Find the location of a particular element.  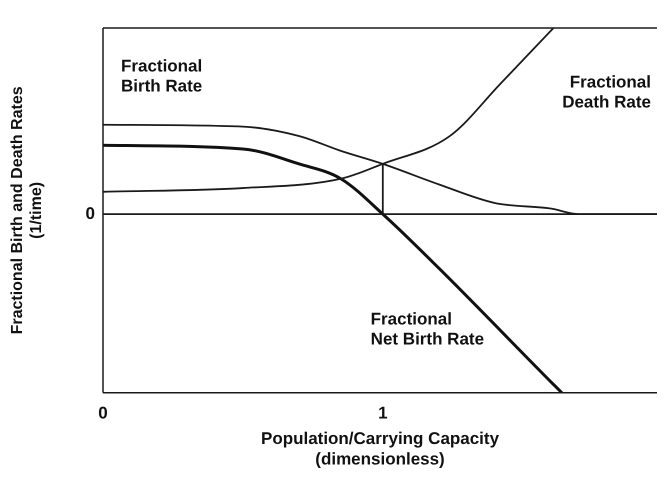

text: 0 is located at coordinates (90, 213).